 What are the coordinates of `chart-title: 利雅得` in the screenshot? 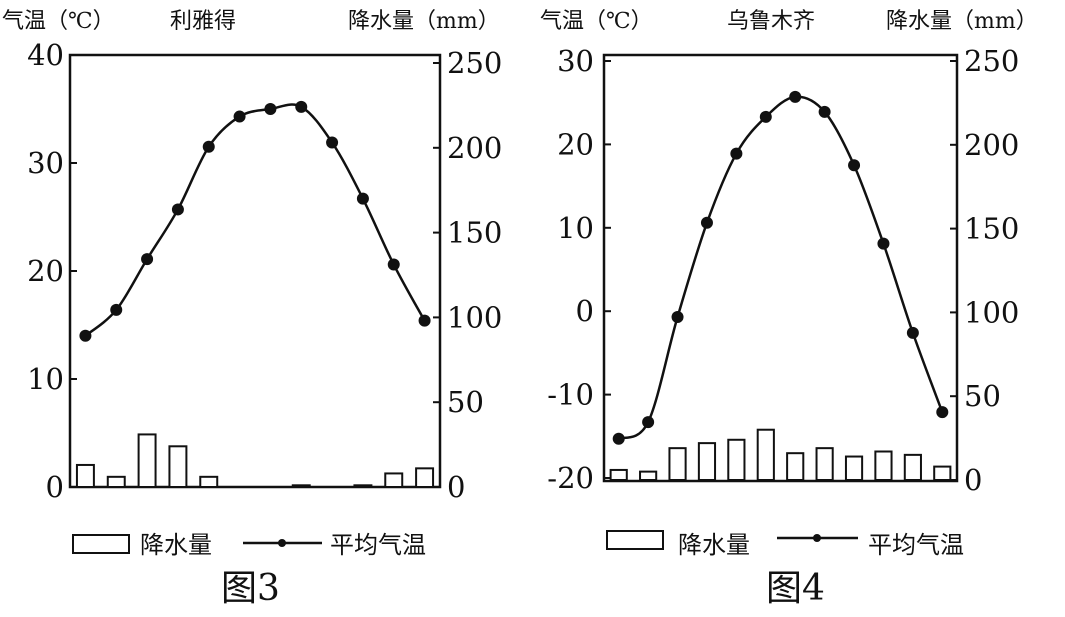 It's located at (203, 21).